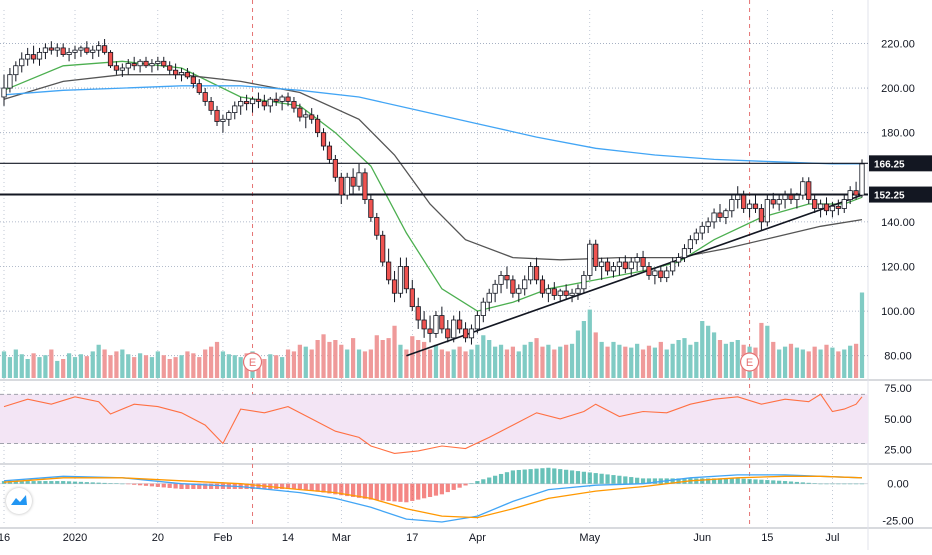 This screenshot has width=932, height=555. I want to click on time-tick-label: Apr, so click(477, 538).